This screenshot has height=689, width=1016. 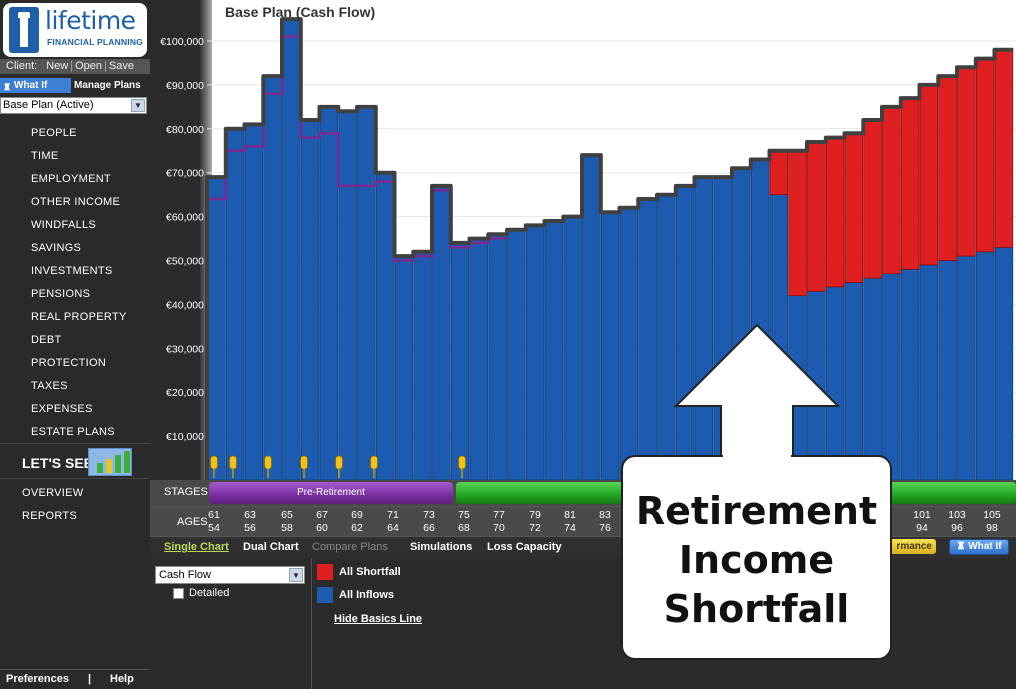 I want to click on tab-single-chart: Single Chart, so click(x=196, y=547).